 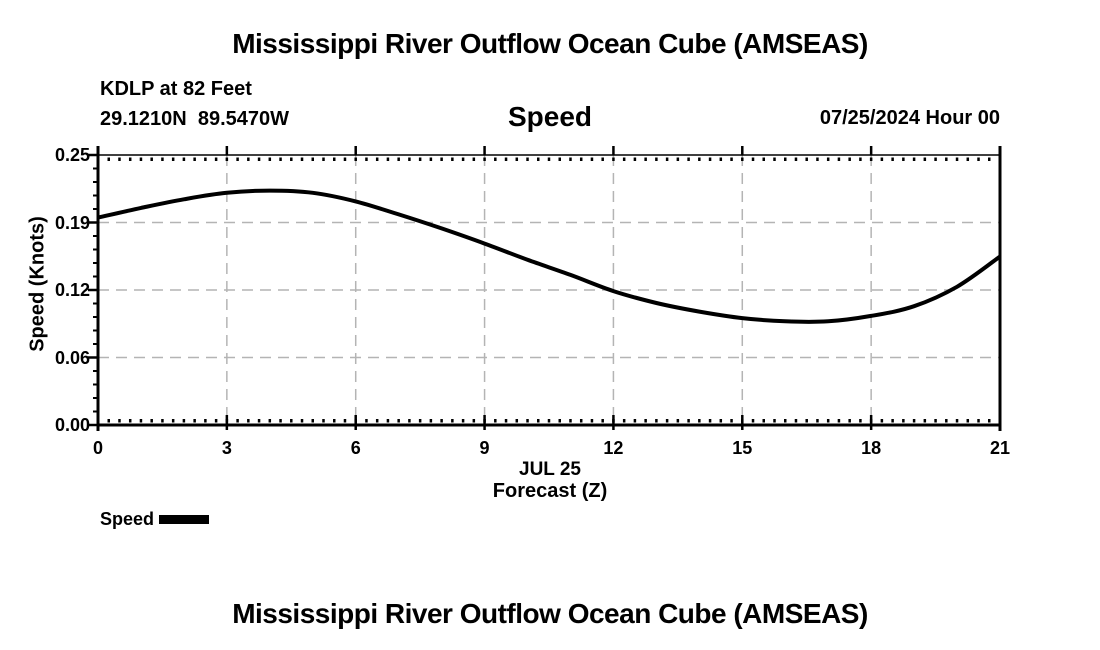 What do you see at coordinates (550, 116) in the screenshot?
I see `panel-title: Speed` at bounding box center [550, 116].